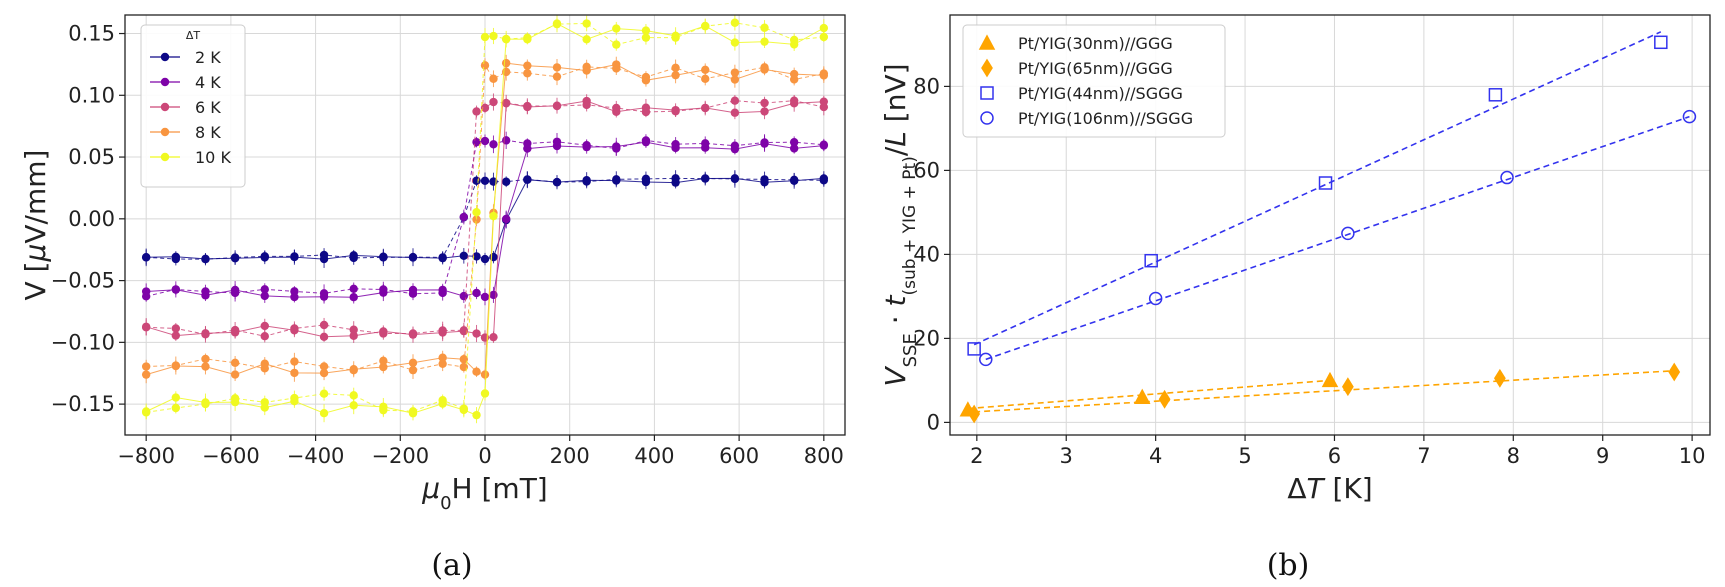 The image size is (1725, 587). I want to click on caption-a: (a), so click(451, 565).